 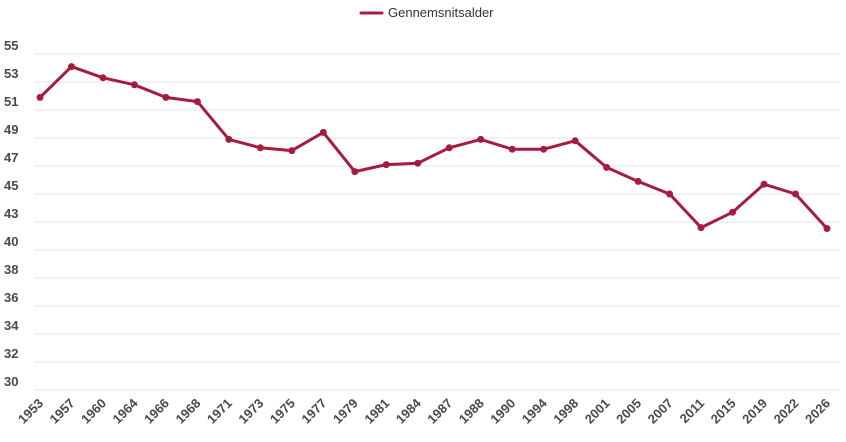 What do you see at coordinates (535, 411) in the screenshot?
I see `x-tick-label: 1994` at bounding box center [535, 411].